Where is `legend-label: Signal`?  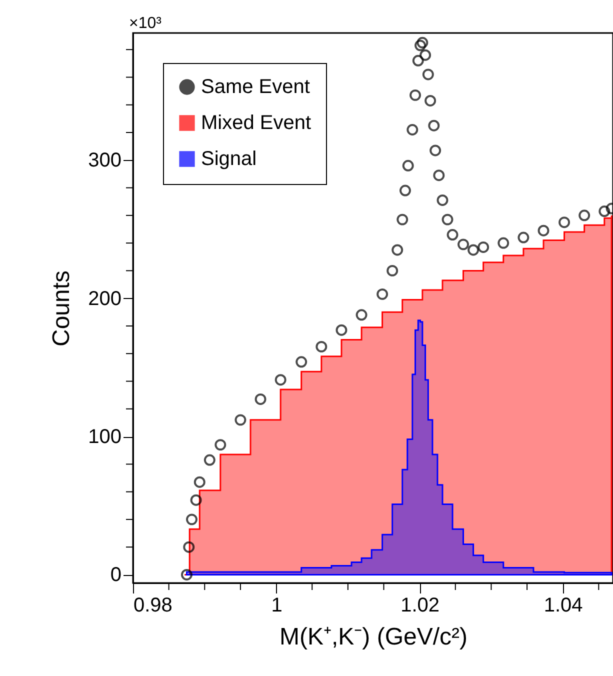 legend-label: Signal is located at coordinates (229, 159).